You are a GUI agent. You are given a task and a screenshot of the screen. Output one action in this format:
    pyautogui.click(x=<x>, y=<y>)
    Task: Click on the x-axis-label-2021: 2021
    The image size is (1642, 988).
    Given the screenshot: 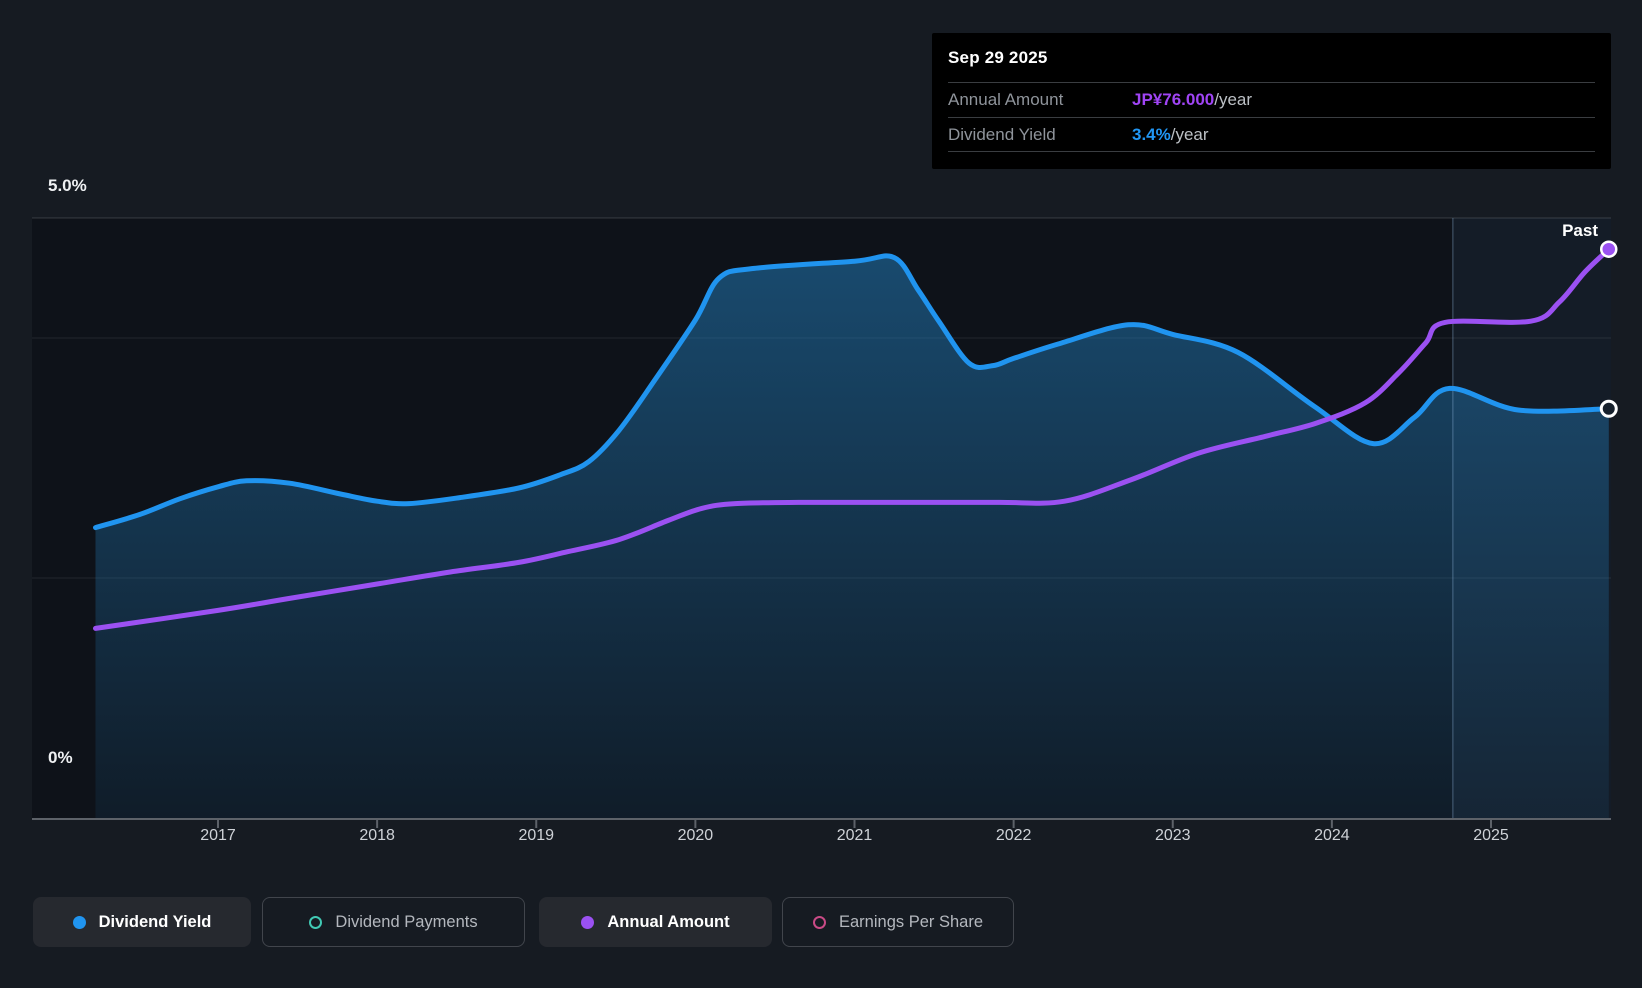 What is the action you would take?
    pyautogui.click(x=854, y=835)
    